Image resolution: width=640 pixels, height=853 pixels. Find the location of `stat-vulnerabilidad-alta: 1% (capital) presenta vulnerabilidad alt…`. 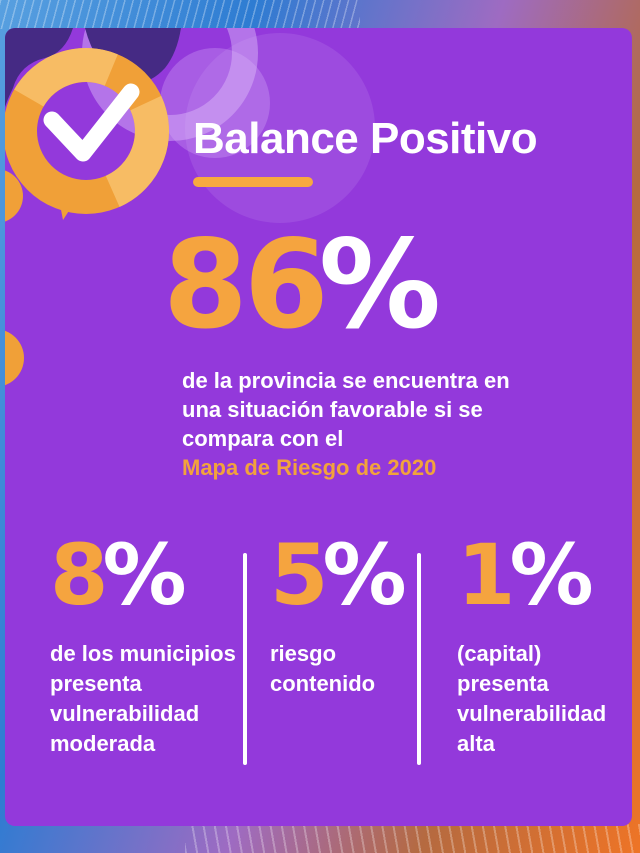

stat-vulnerabilidad-alta: 1% (capital) presenta vulnerabilidad alt… is located at coordinates (531, 646).